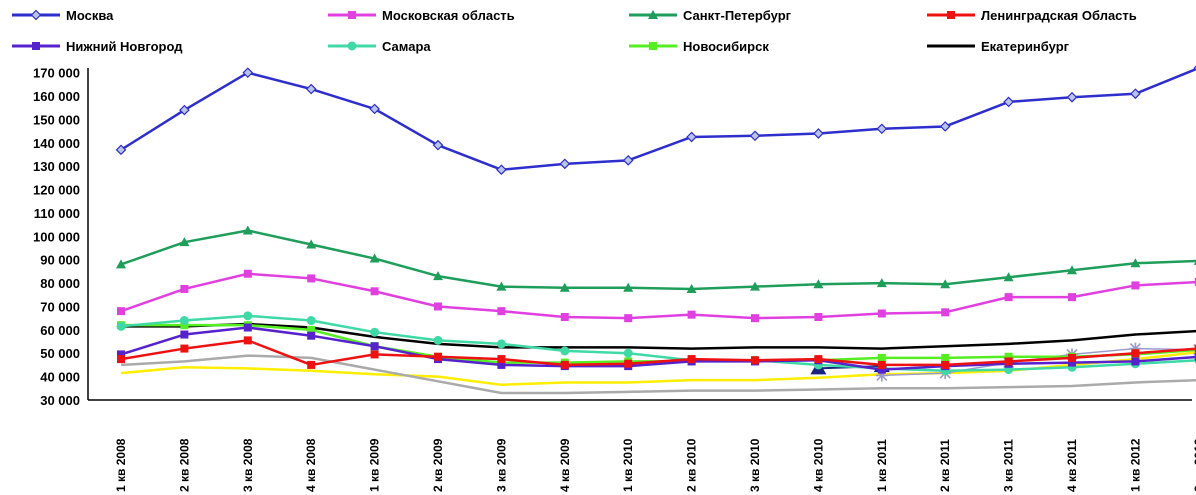 The width and height of the screenshot is (1196, 495). I want to click on x-tick-label: 1 кв 2008, so click(121, 465).